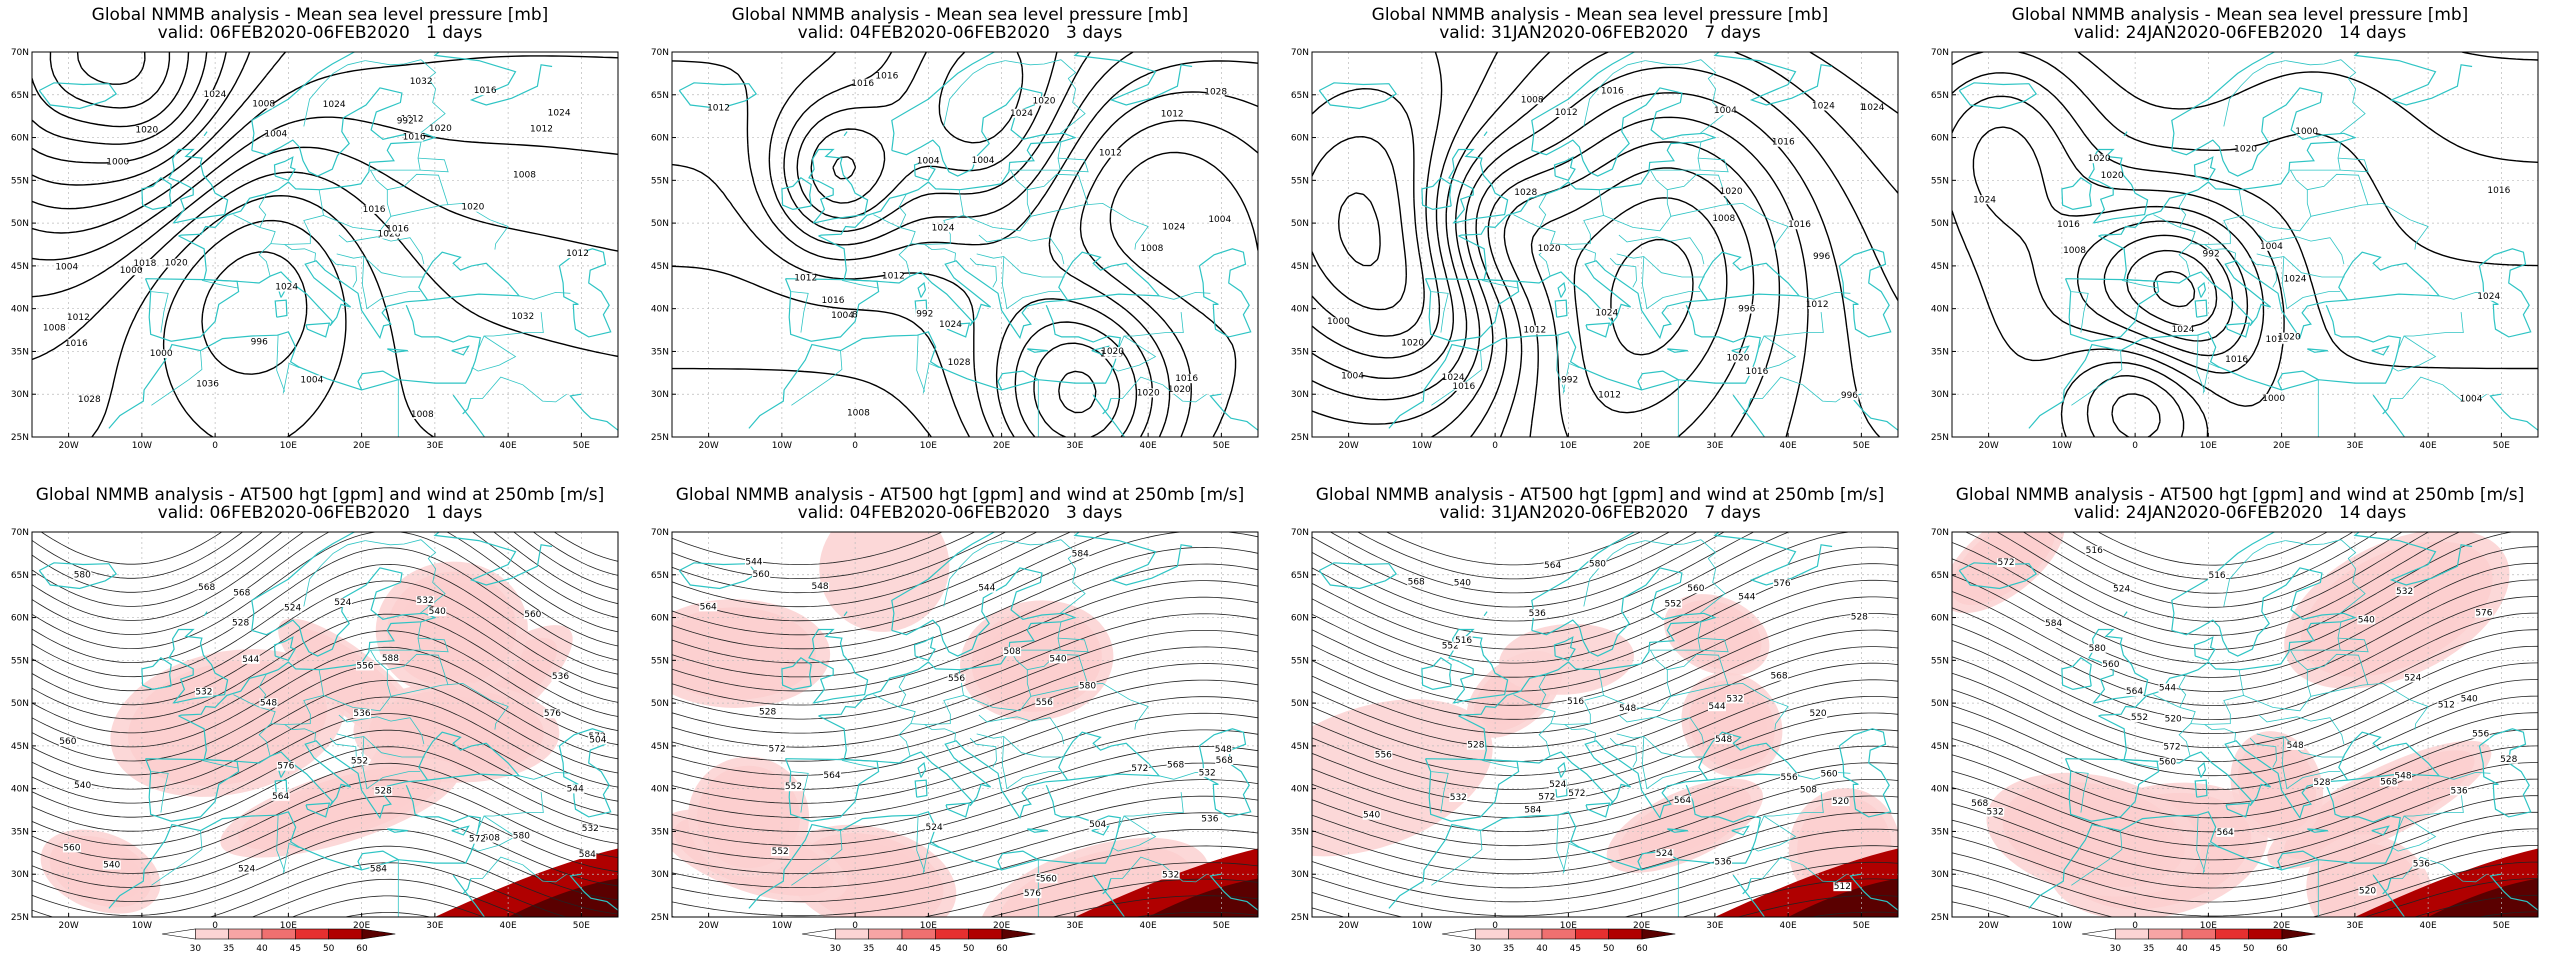  Describe the element at coordinates (320, 513) in the screenshot. I see `panel-valid-period: valid: 06FEB2020-06FEB2020 1 days` at that location.